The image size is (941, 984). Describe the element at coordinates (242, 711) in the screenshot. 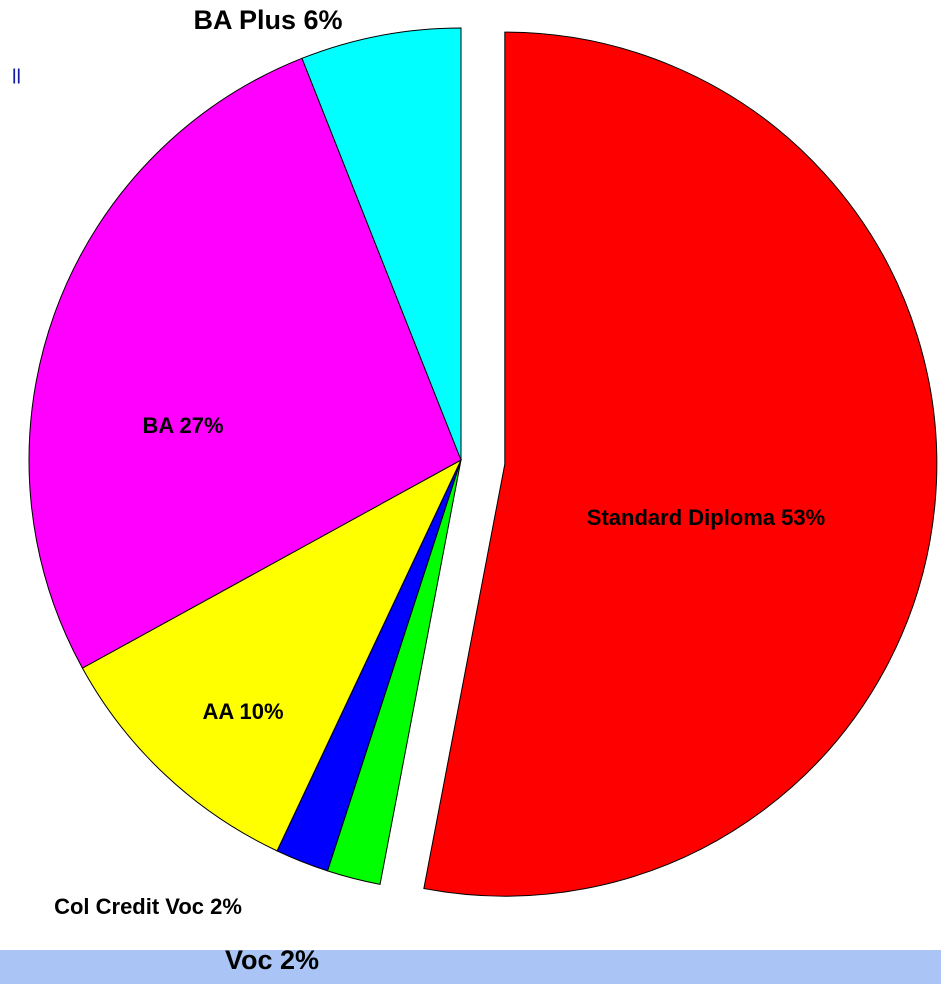

I see `slice-label: AA 10%` at that location.